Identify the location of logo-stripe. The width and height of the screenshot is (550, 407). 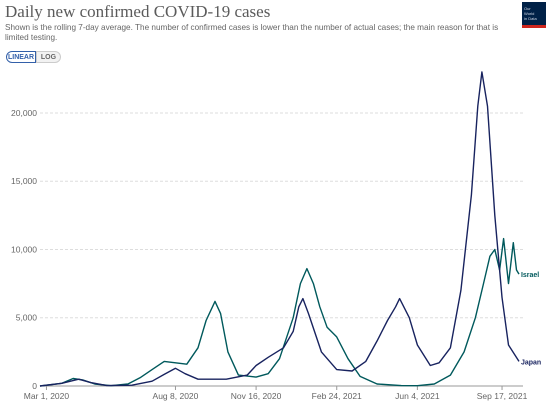
(534, 26).